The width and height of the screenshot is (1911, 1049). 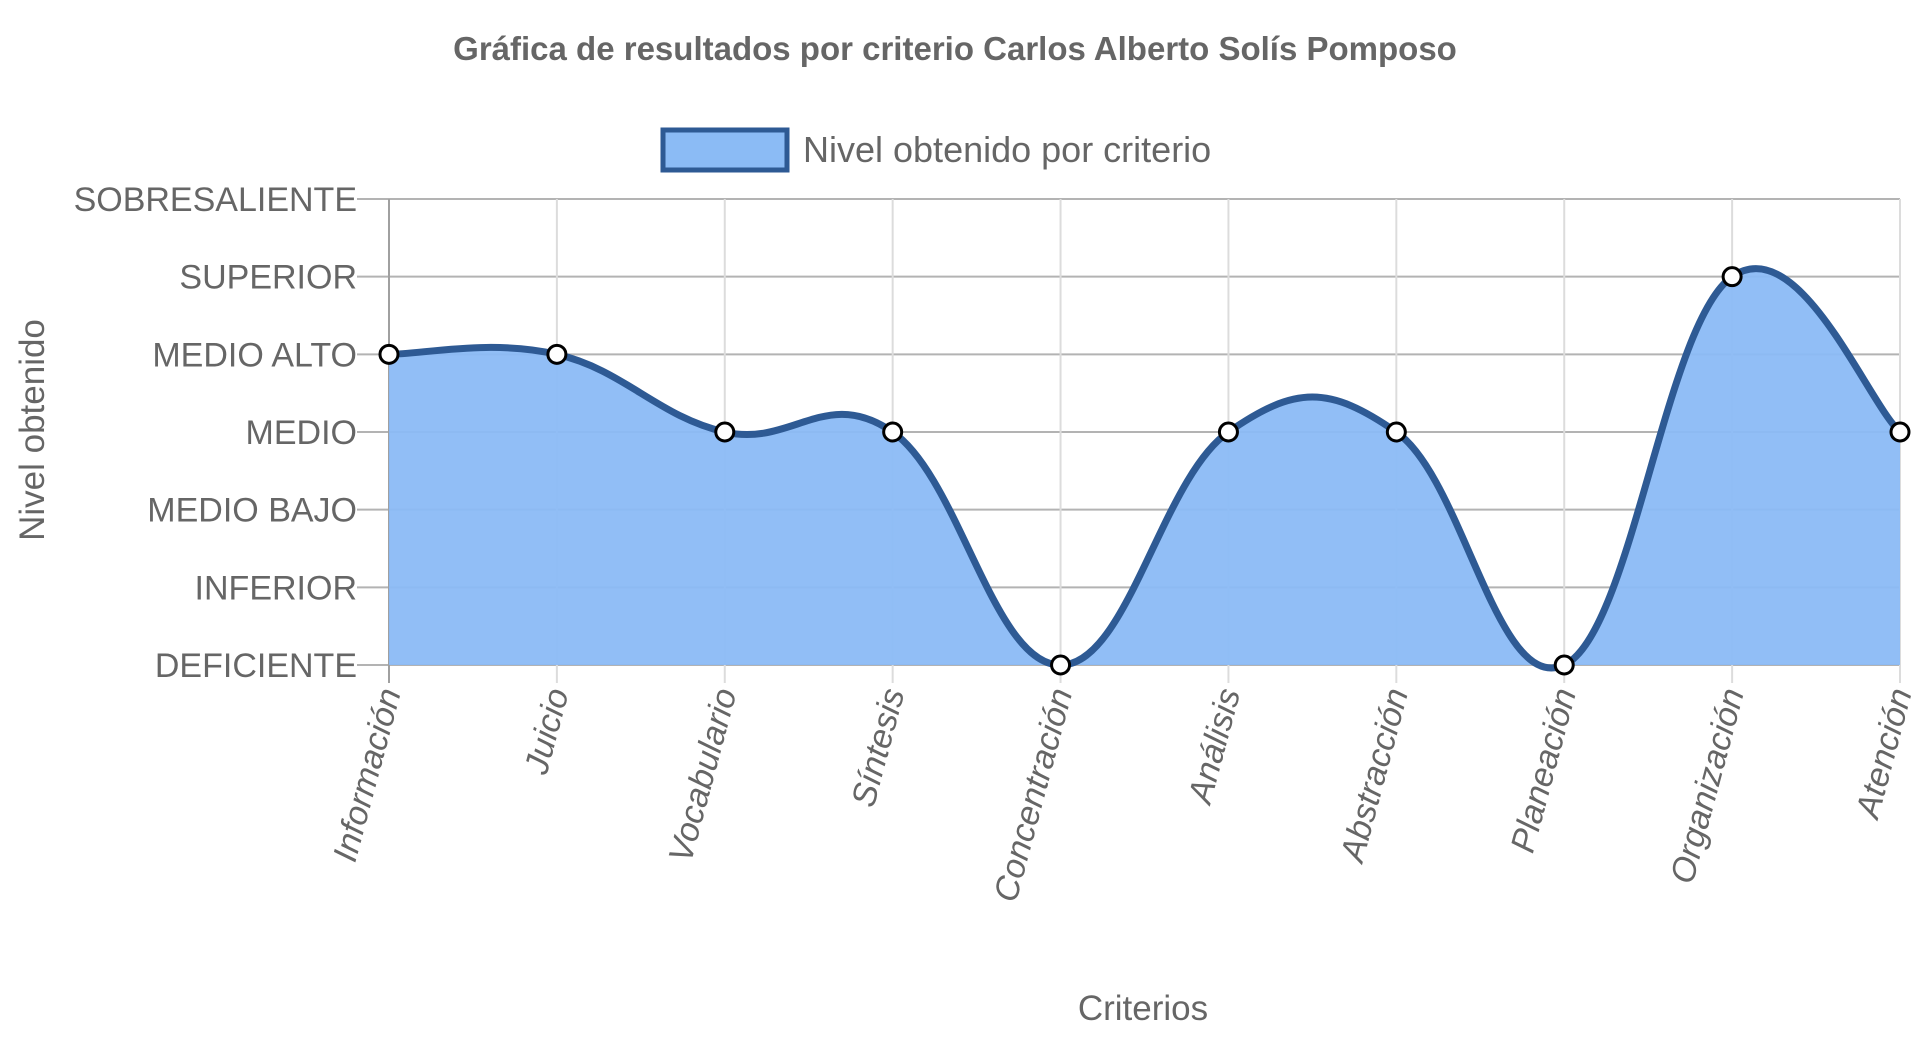 What do you see at coordinates (1707, 785) in the screenshot?
I see `x-tick-label: Organización` at bounding box center [1707, 785].